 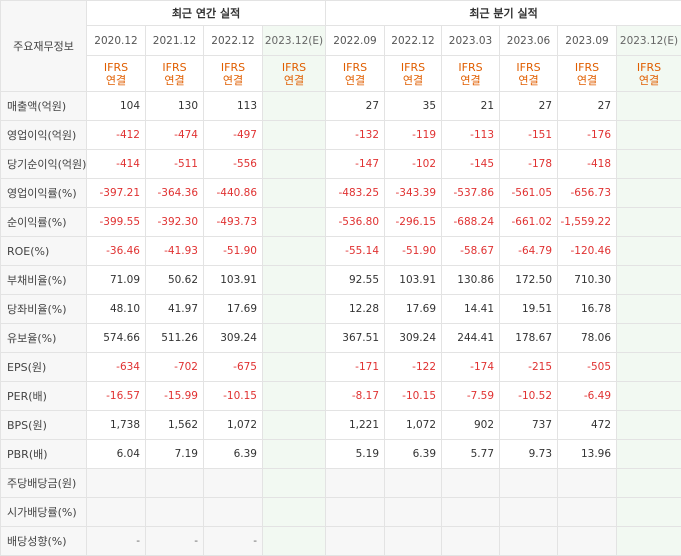 I want to click on value-cell: 103.91, so click(x=413, y=280).